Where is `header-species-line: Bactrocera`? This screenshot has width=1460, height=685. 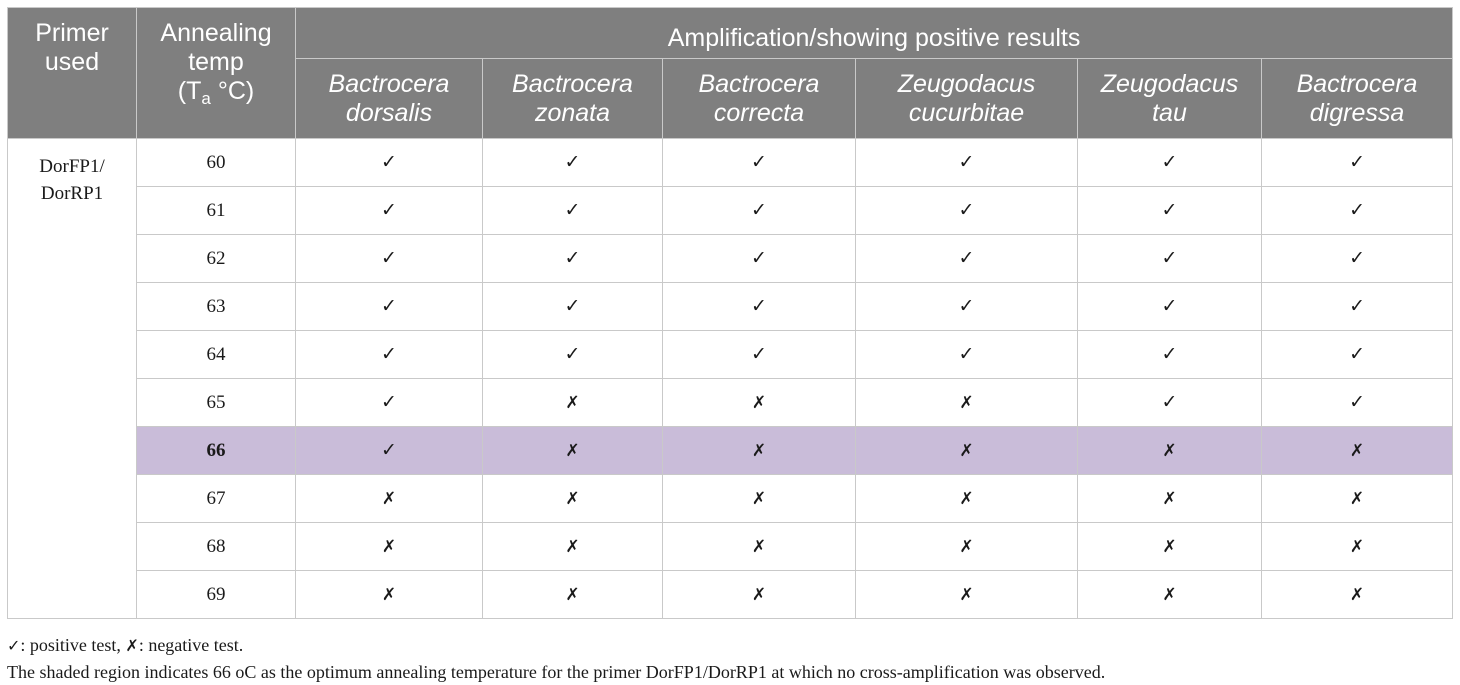
header-species-line: Bactrocera is located at coordinates (1357, 83).